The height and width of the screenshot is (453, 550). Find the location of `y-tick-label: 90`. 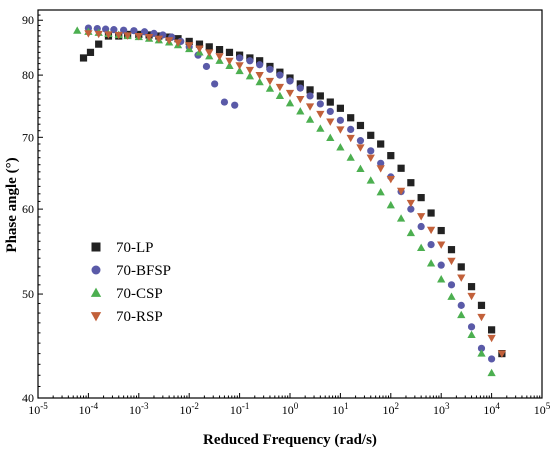

y-tick-label: 90 is located at coordinates (28, 20).